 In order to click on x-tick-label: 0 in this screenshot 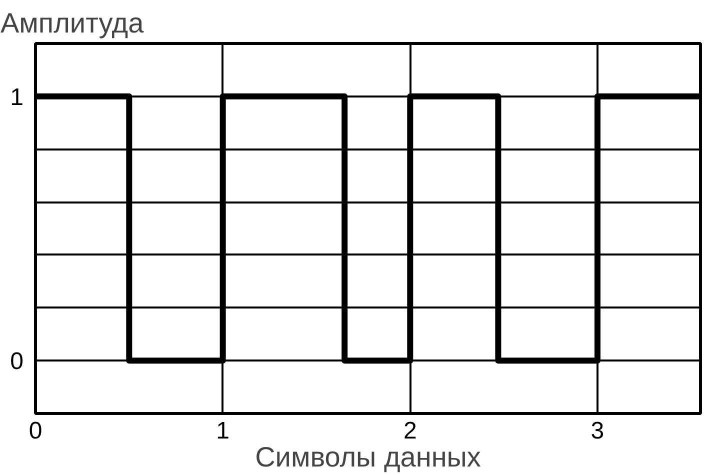, I will do `click(35, 431)`.